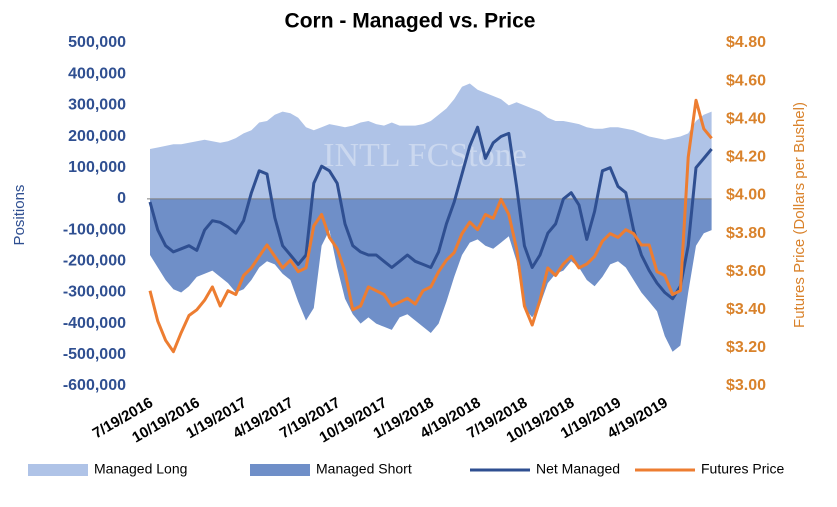 Image resolution: width=837 pixels, height=507 pixels. I want to click on y-tick-label: -100,000, so click(94, 229).